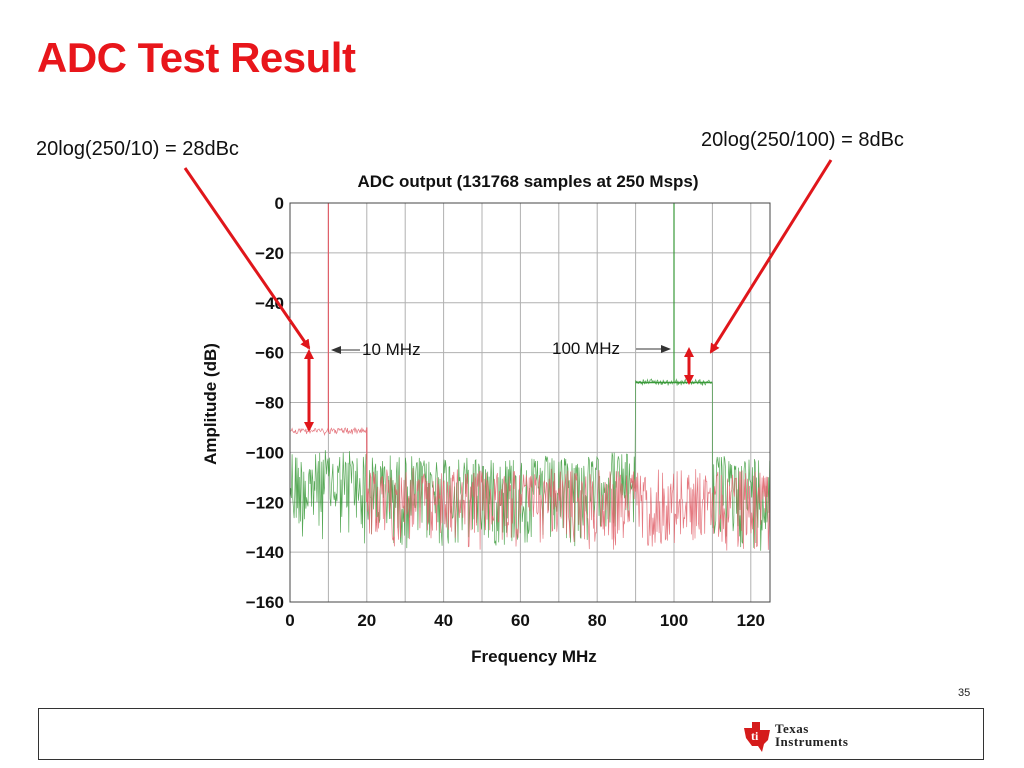  What do you see at coordinates (366, 620) in the screenshot?
I see `x-tick-label: 20` at bounding box center [366, 620].